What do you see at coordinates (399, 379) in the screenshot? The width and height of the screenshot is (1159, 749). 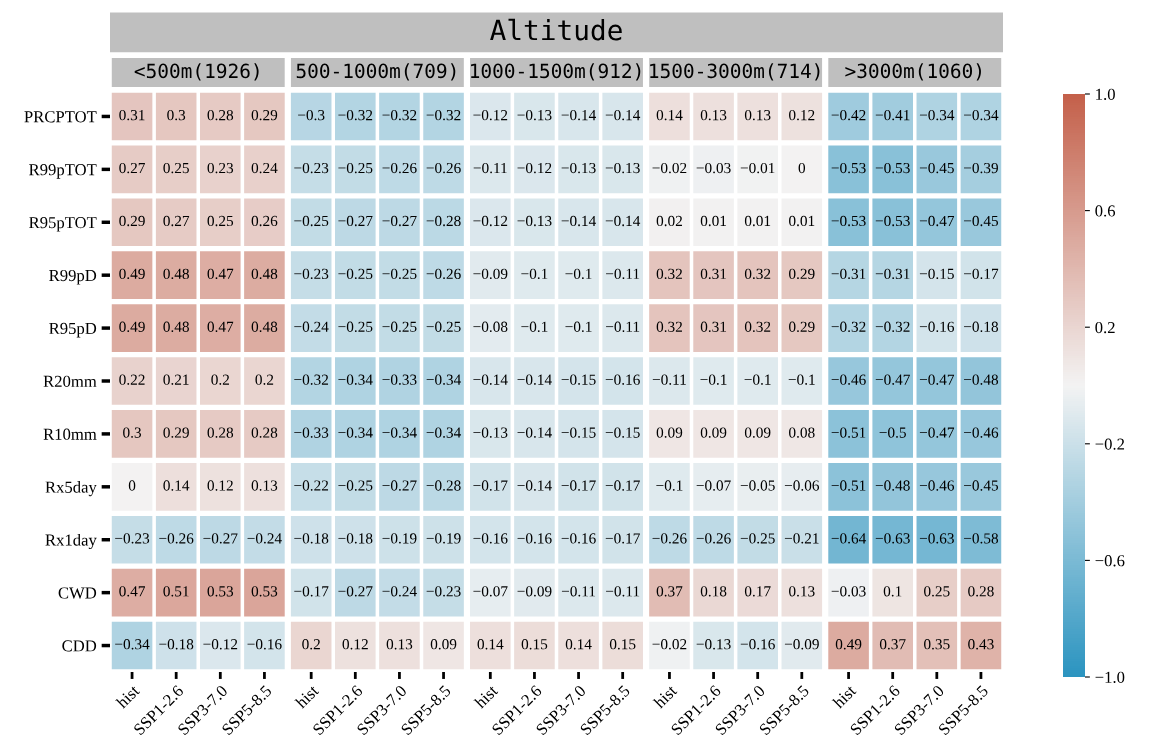 I see `data-label: −0.33` at bounding box center [399, 379].